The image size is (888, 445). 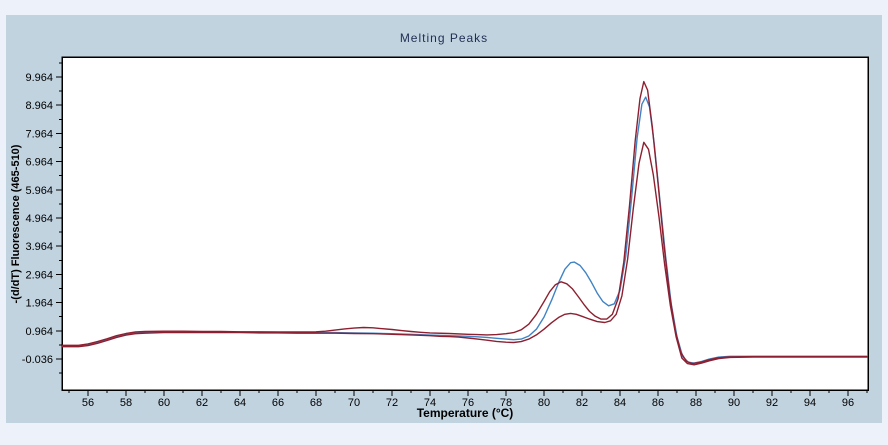 What do you see at coordinates (240, 403) in the screenshot?
I see `x-tick-label: 64` at bounding box center [240, 403].